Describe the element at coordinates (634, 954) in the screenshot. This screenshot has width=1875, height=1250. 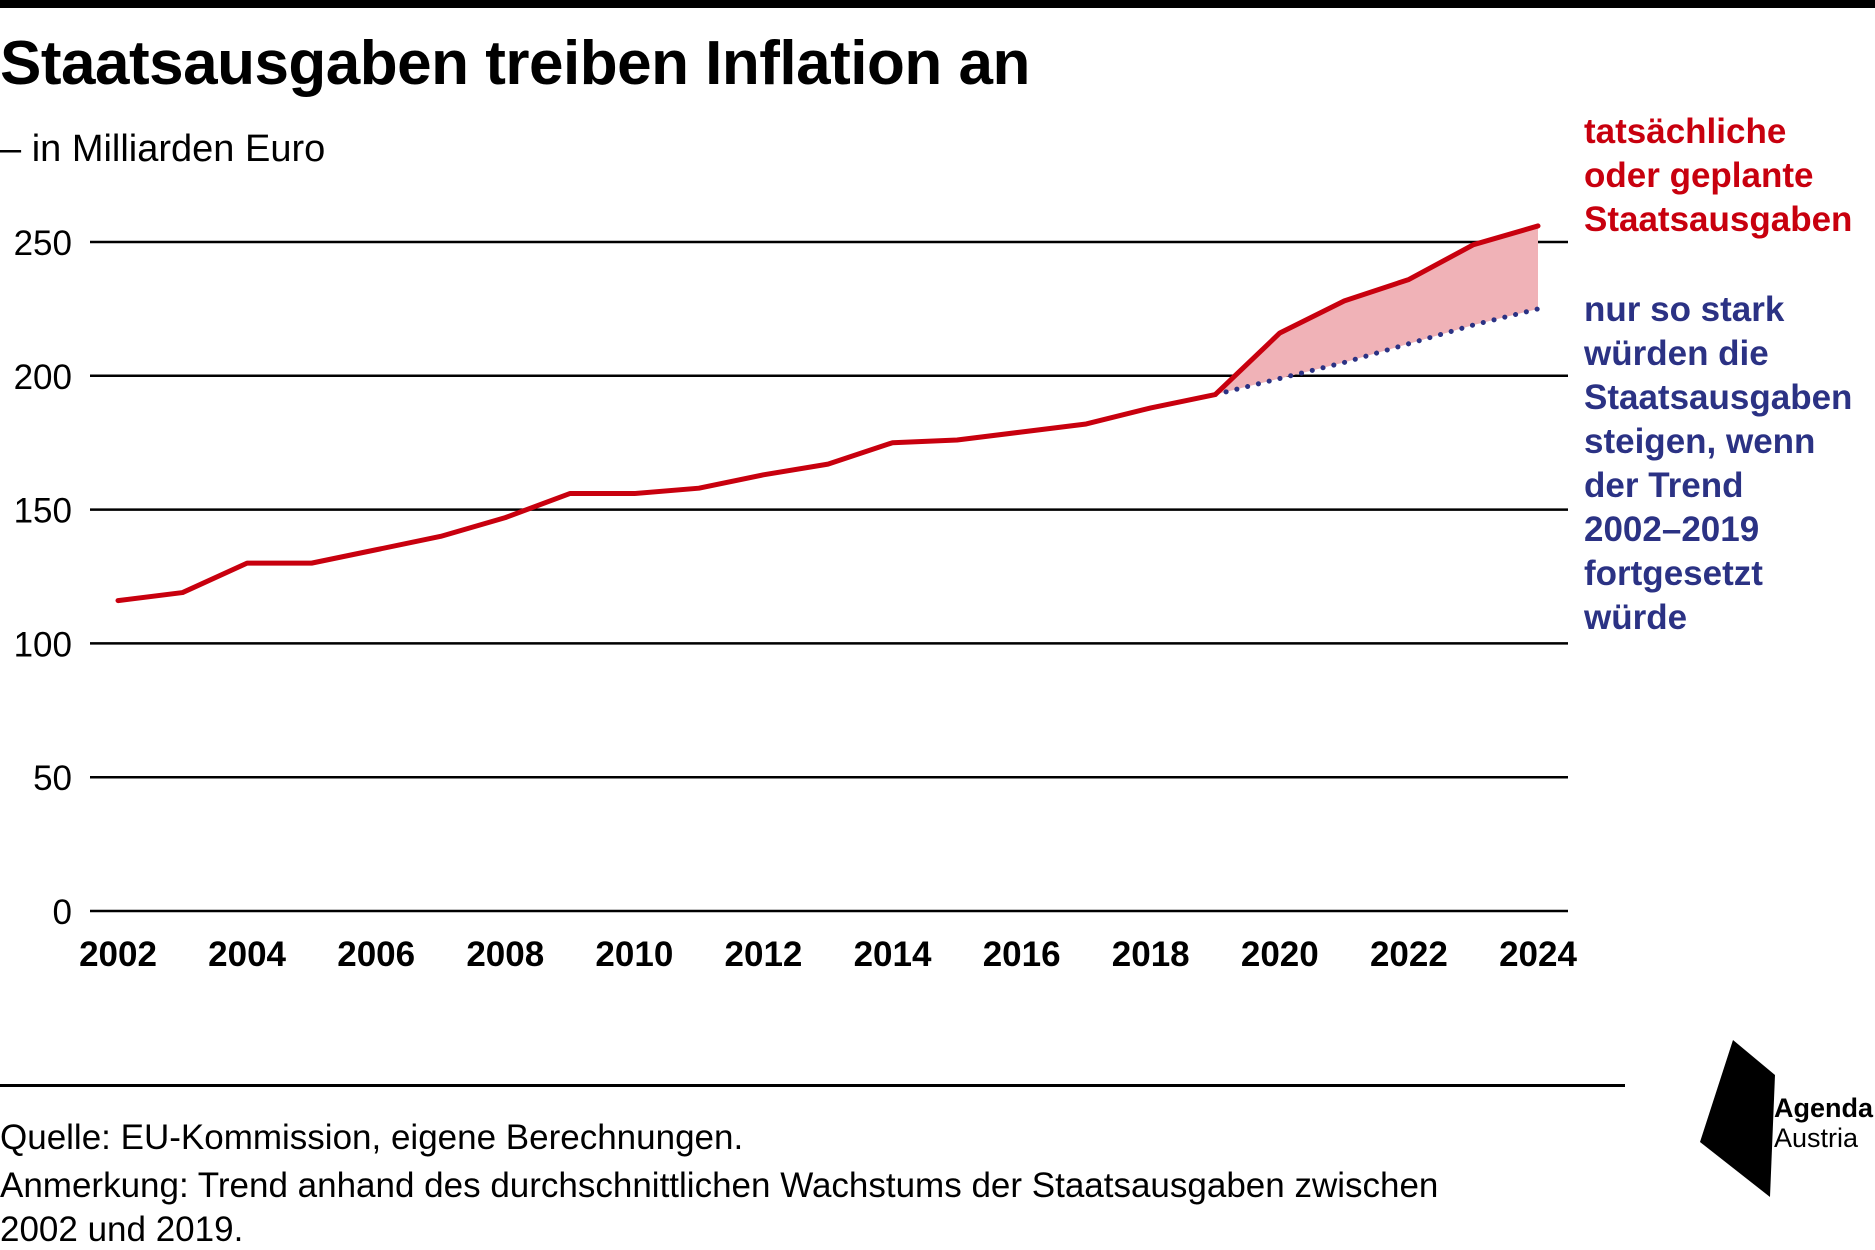
I see `x-tick-label: 2010` at that location.